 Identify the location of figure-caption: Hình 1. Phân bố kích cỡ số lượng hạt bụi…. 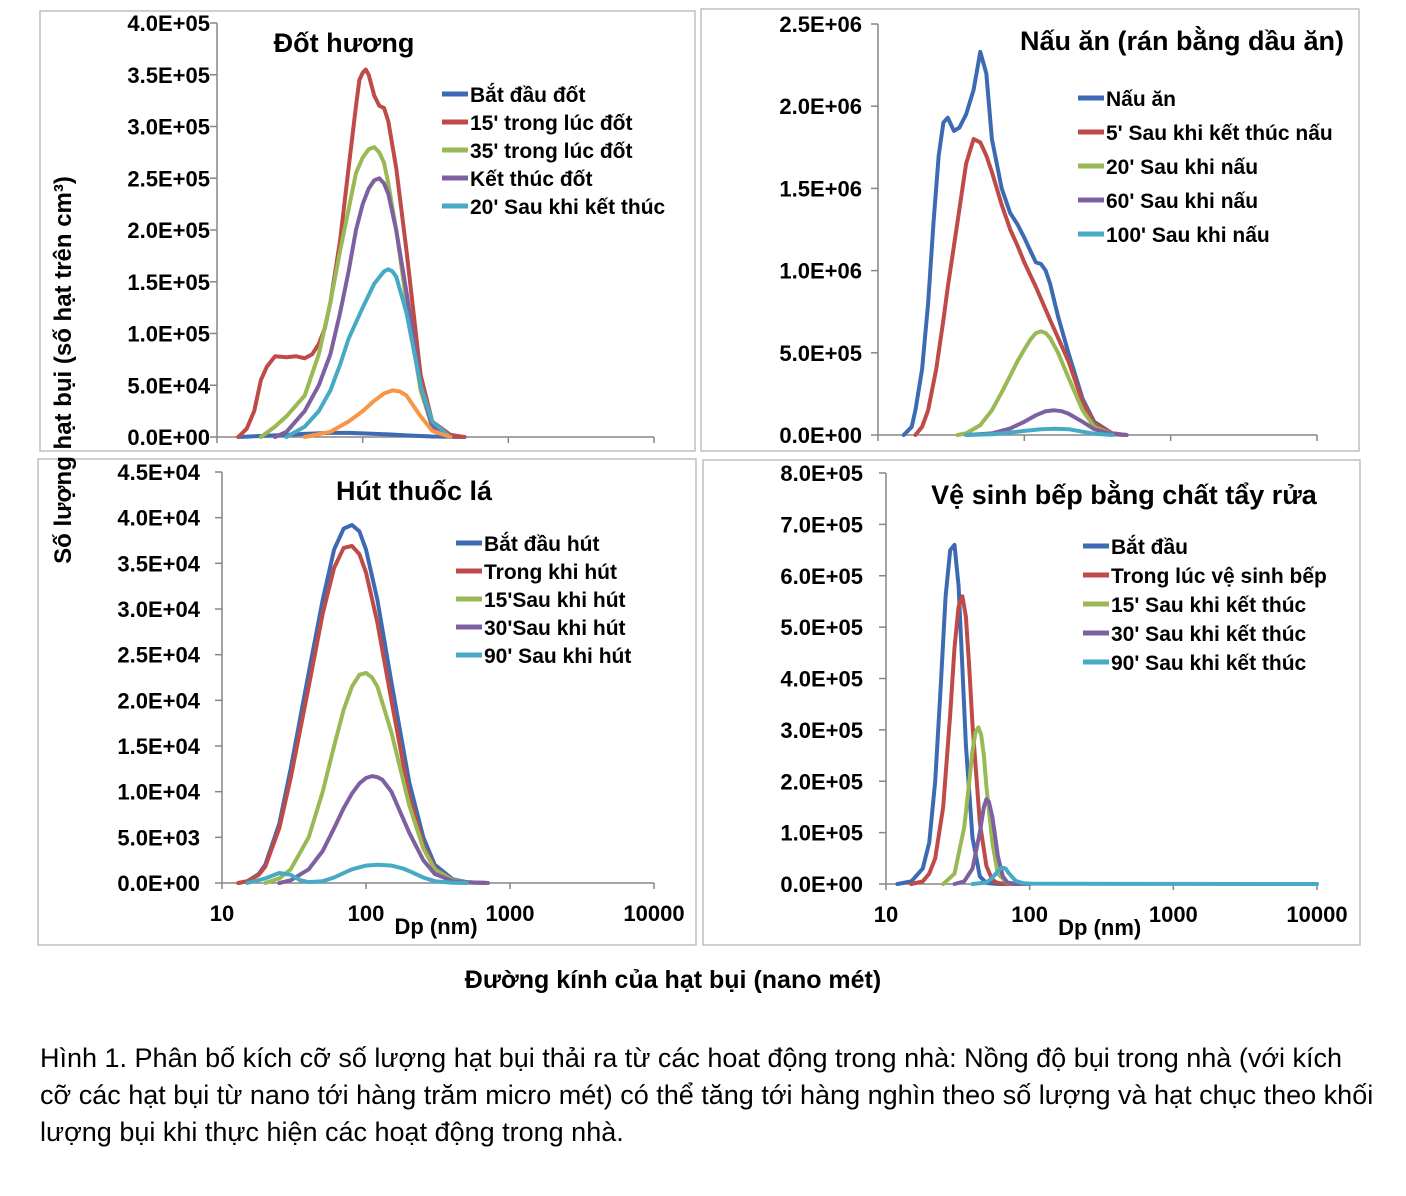
(707, 1095).